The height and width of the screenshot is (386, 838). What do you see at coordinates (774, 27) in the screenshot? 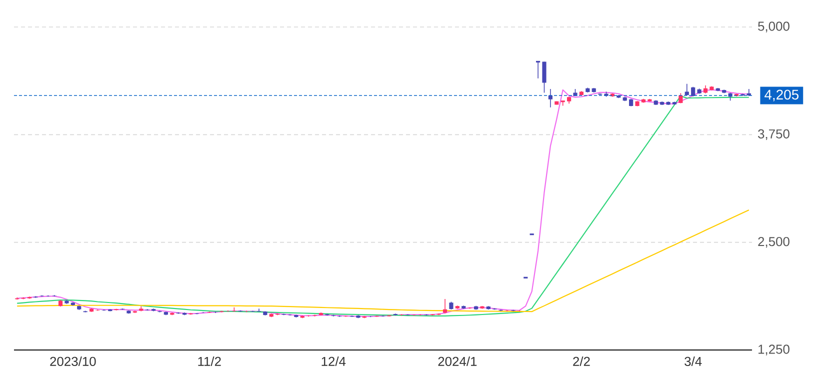
I see `y-tick-label: 5,000` at bounding box center [774, 27].